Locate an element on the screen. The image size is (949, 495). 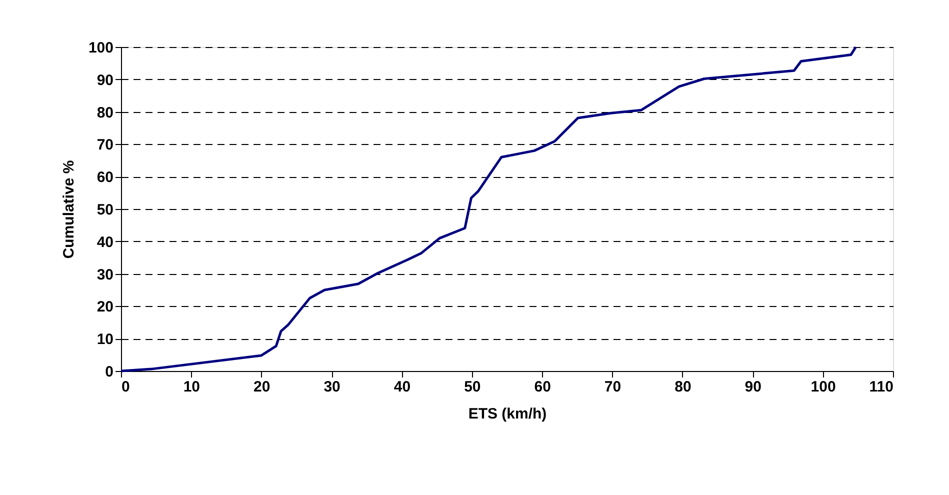
y-tick-label: 10 is located at coordinates (105, 339).